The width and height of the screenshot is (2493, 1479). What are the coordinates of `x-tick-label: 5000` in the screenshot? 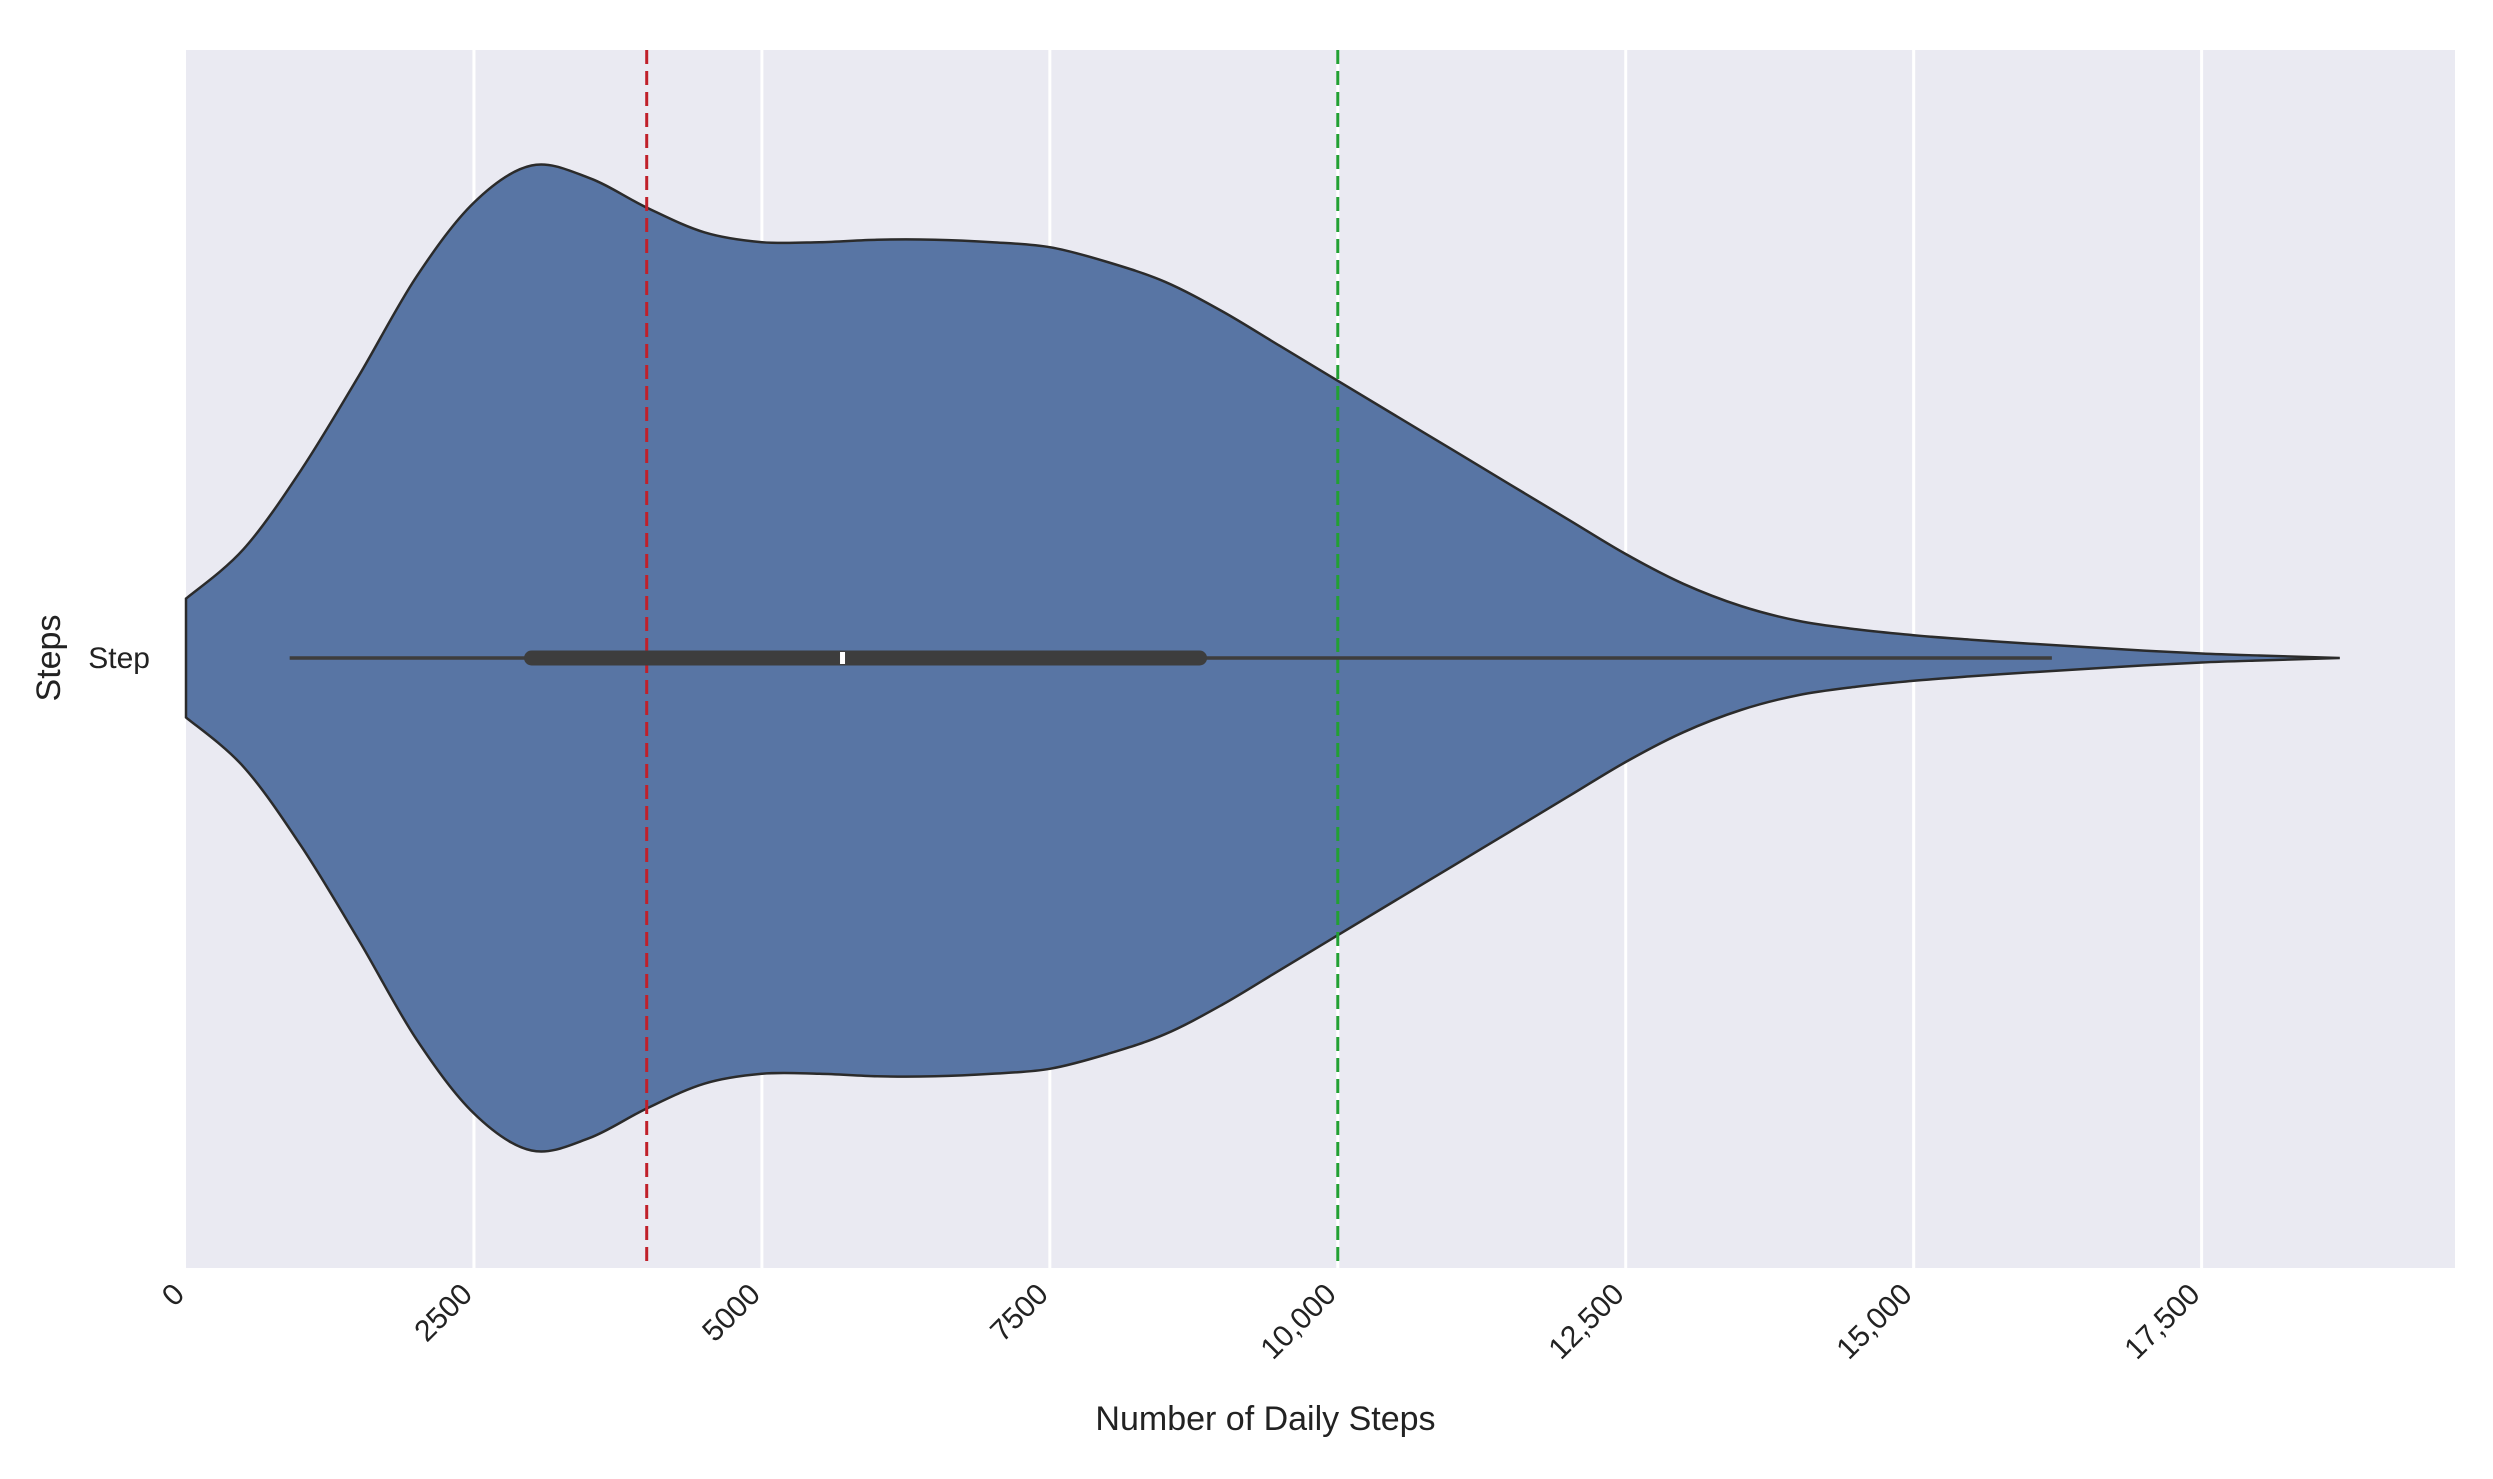 It's located at (731, 1313).